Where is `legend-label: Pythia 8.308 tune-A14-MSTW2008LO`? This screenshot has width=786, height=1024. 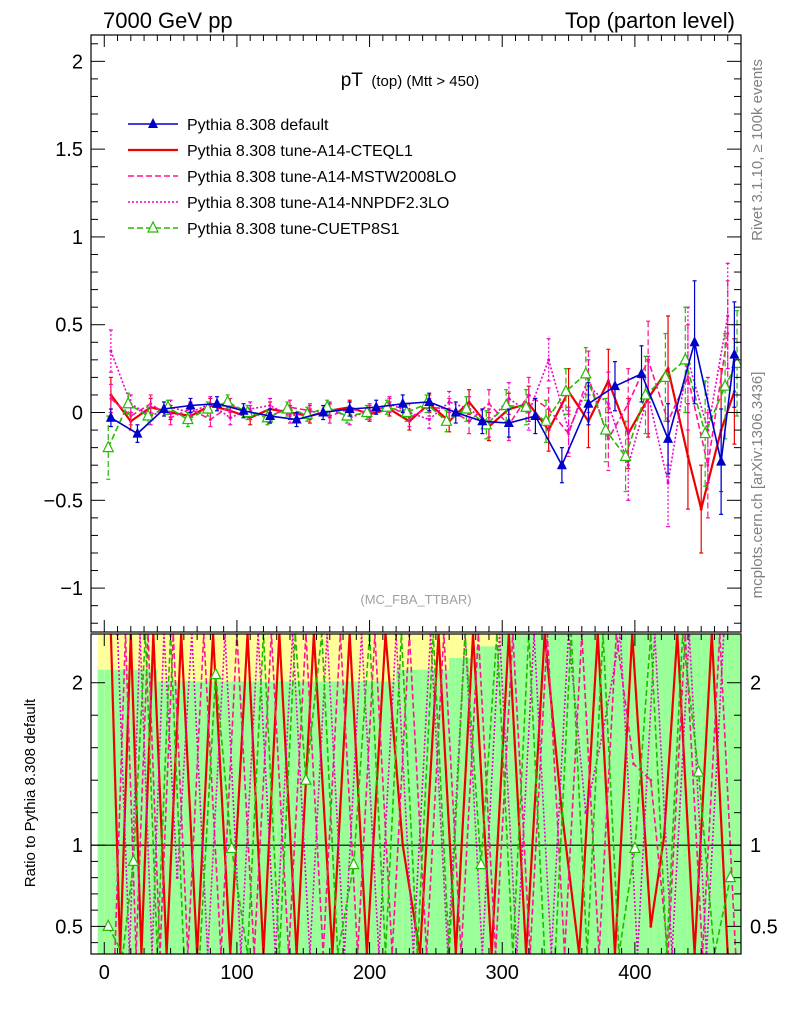
legend-label: Pythia 8.308 tune-A14-MSTW2008LO is located at coordinates (321, 177).